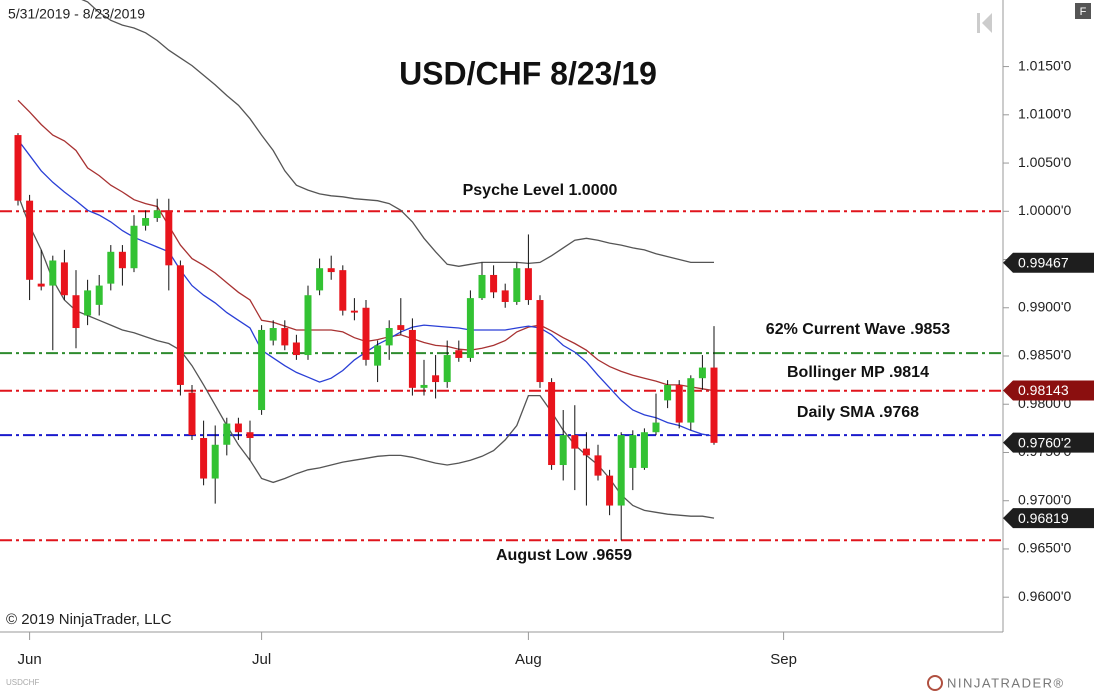  I want to click on f-button-label: F, so click(1083, 12).